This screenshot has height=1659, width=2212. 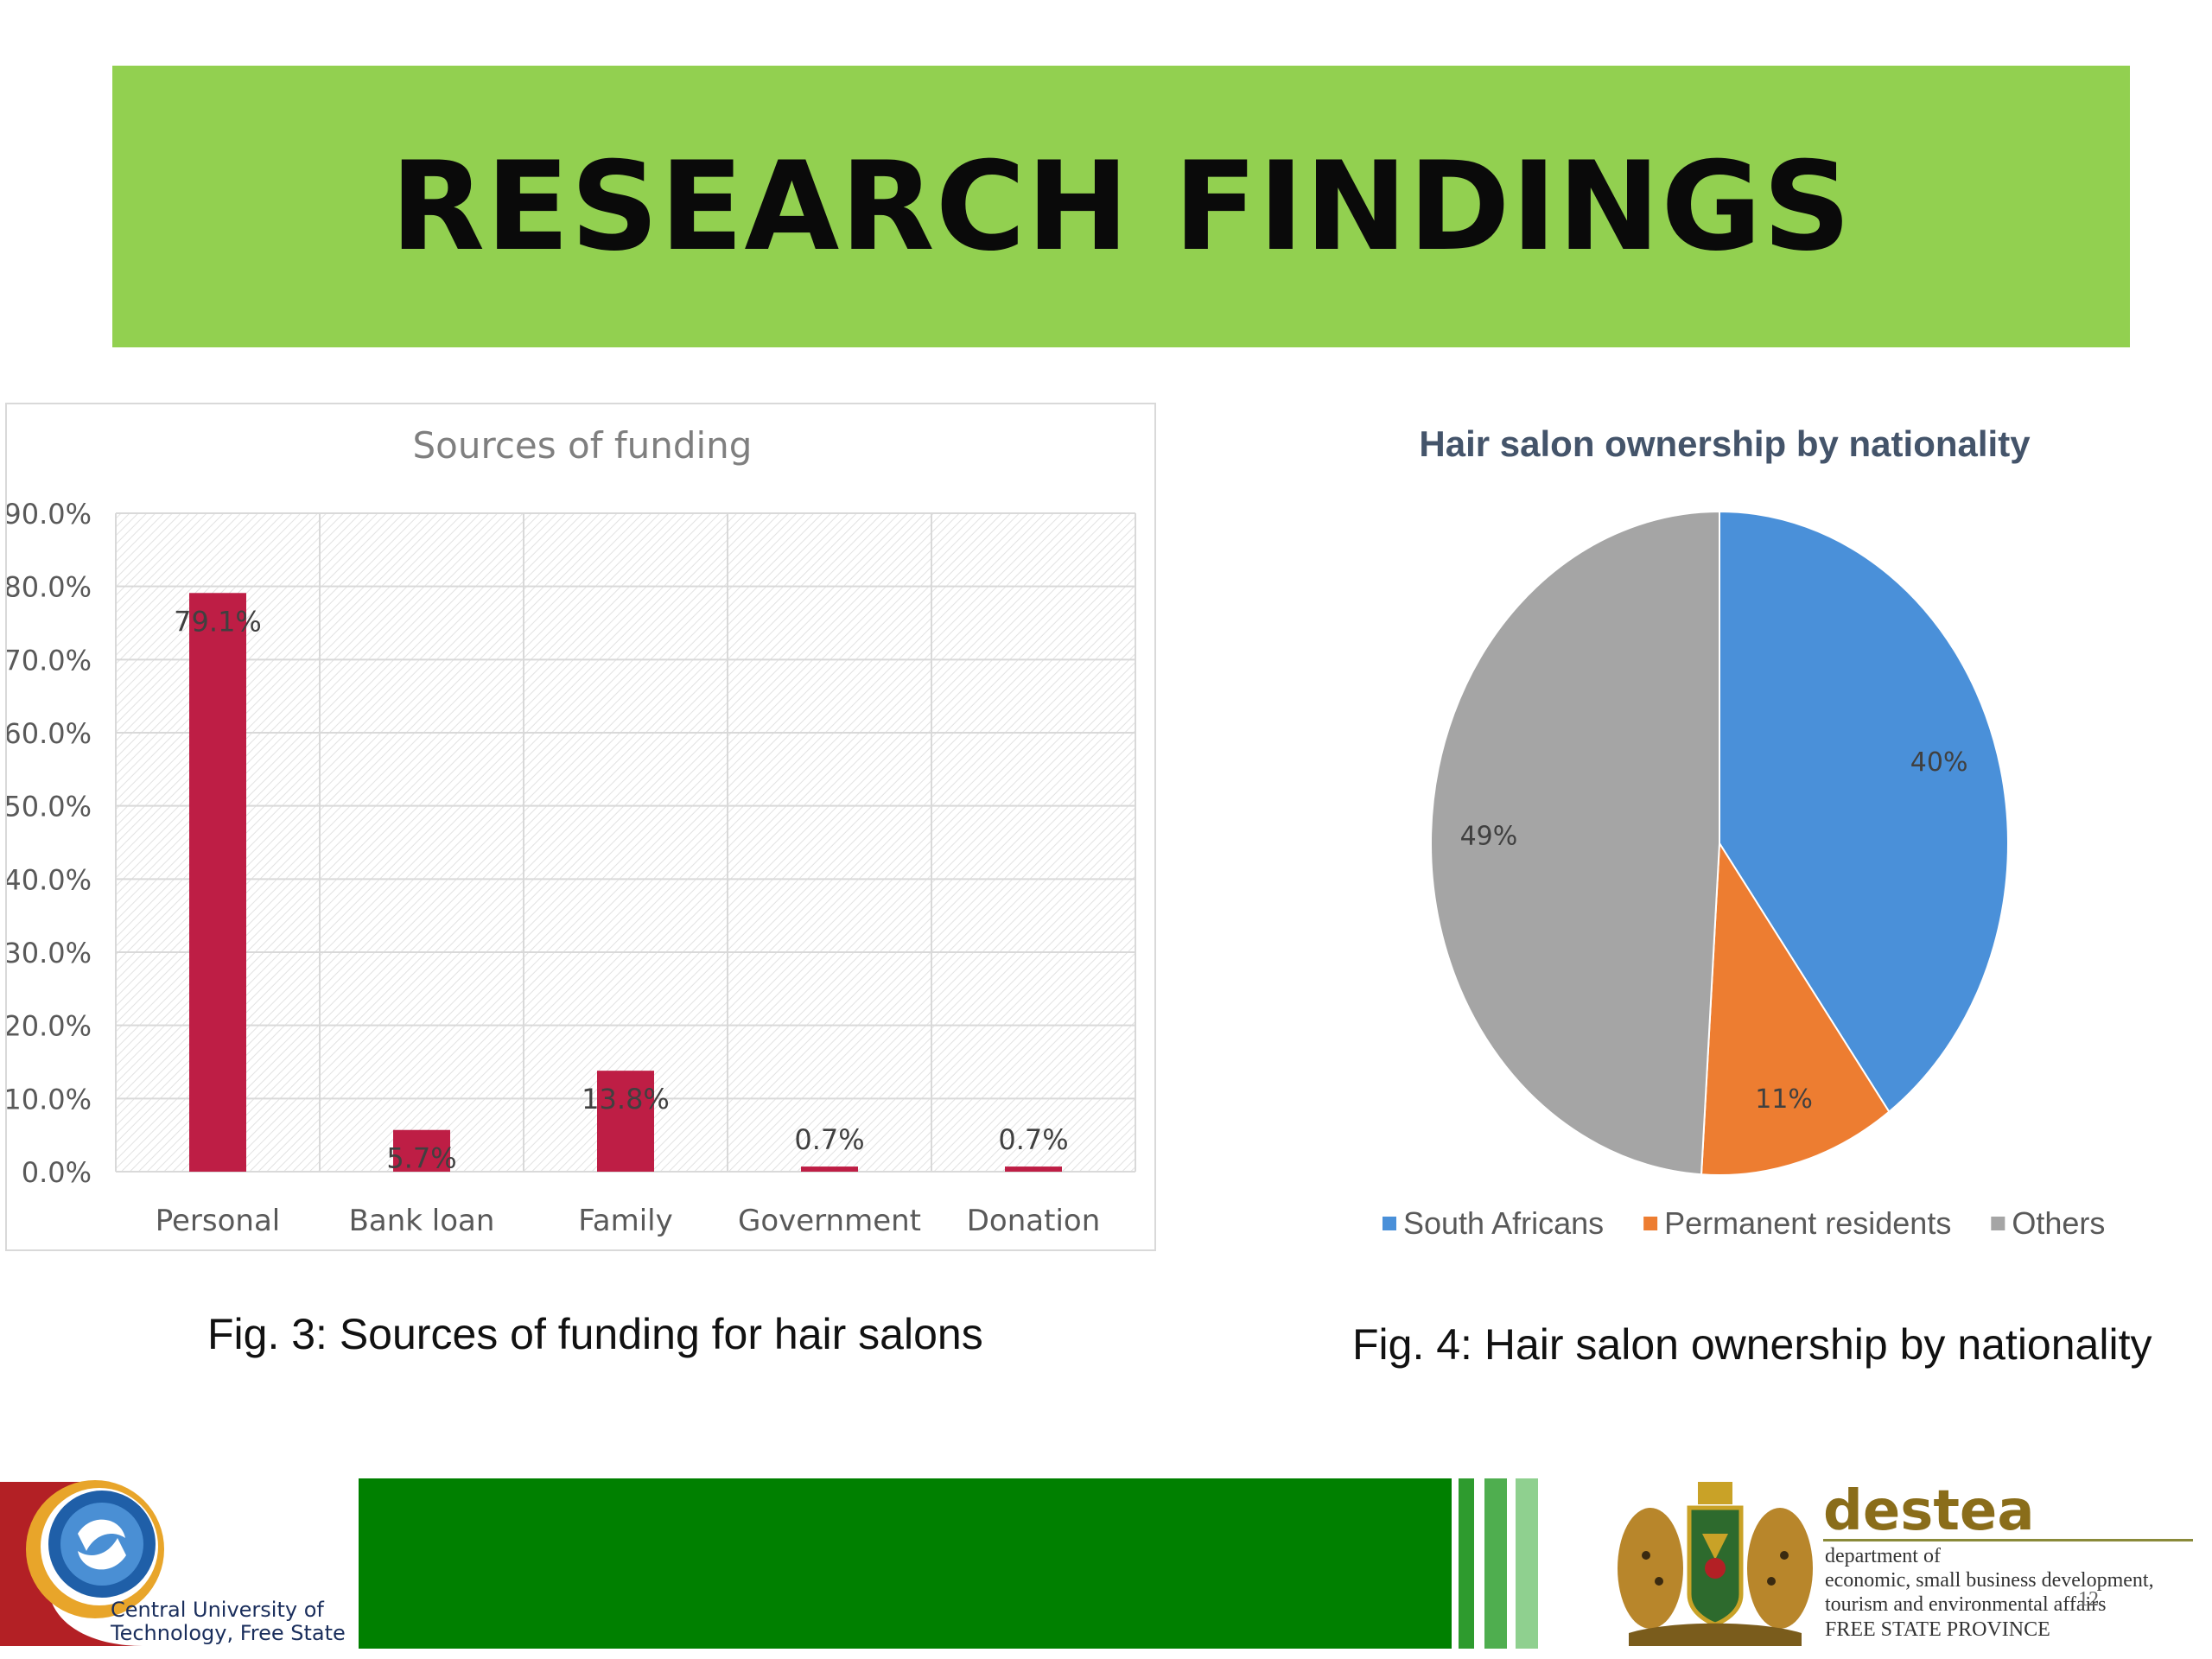 What do you see at coordinates (49, 953) in the screenshot?
I see `bar-y-tick-label: 30.0%` at bounding box center [49, 953].